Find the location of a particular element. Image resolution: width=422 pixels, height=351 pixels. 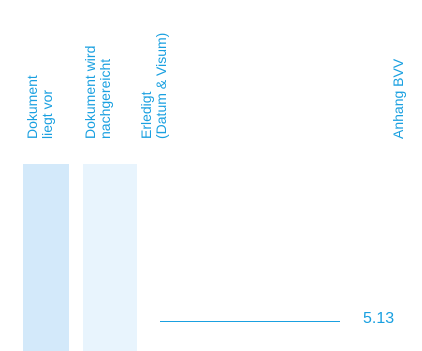

column-header-line: Dokument is located at coordinates (32, 107).